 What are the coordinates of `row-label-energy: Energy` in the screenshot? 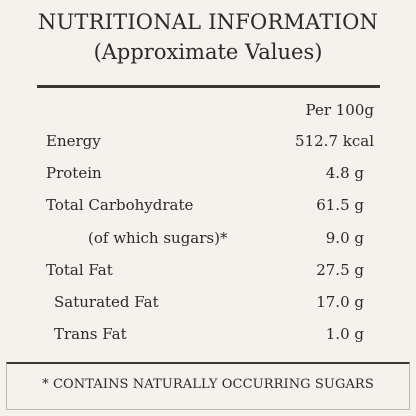 It's located at (73, 141).